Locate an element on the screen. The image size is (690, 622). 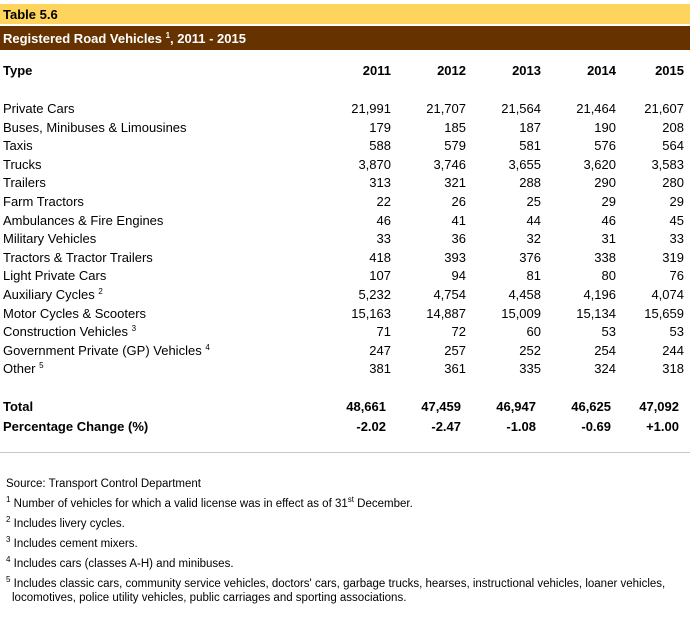
cell-value: 3,746 is located at coordinates (449, 164).